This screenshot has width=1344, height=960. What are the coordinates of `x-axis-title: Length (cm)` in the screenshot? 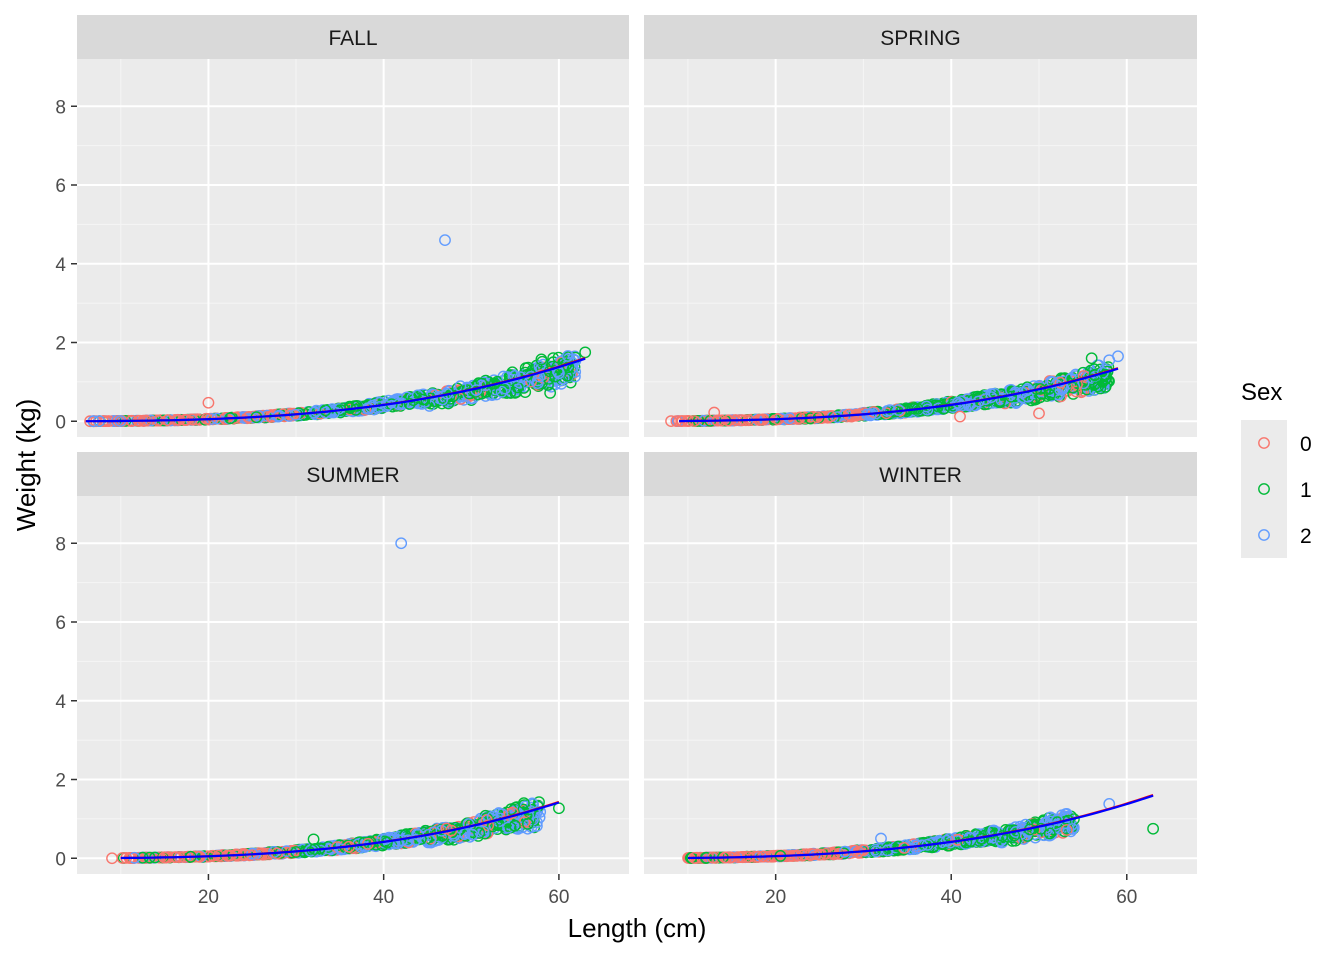 It's located at (637, 928).